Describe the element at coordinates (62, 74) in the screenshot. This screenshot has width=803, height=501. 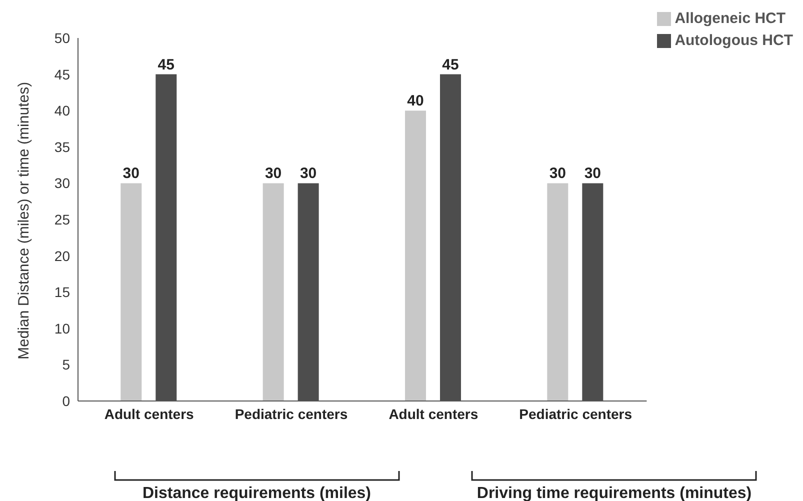
I see `y-tick-label: 45` at that location.